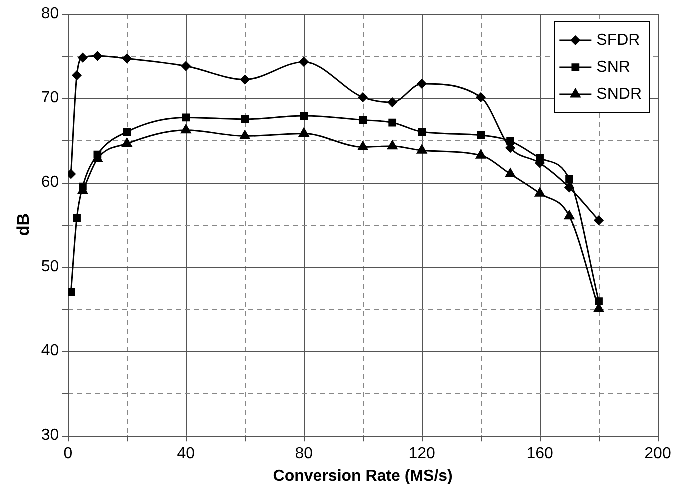 This screenshot has width=682, height=494. I want to click on legend-label: SNDR, so click(619, 94).